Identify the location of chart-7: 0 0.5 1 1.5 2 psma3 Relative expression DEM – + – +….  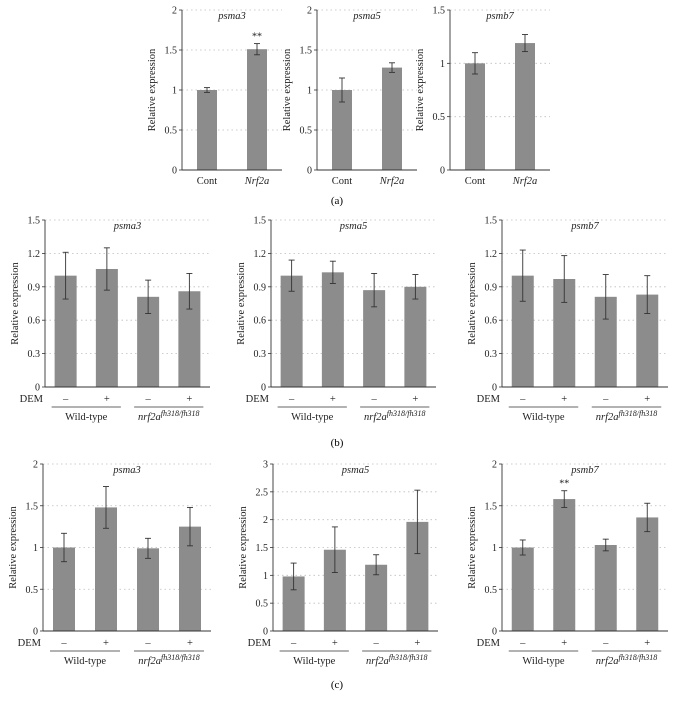
(109, 563).